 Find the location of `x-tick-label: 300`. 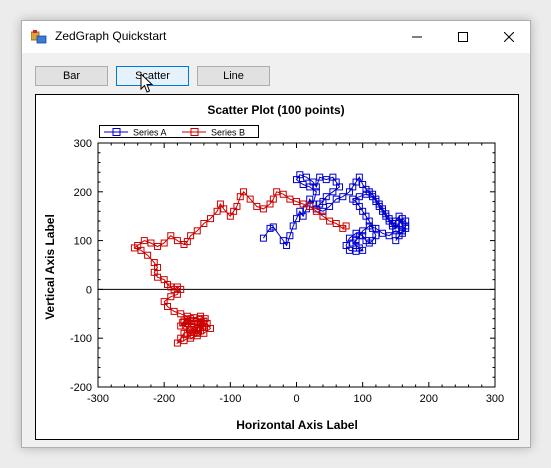

x-tick-label: 300 is located at coordinates (495, 399).